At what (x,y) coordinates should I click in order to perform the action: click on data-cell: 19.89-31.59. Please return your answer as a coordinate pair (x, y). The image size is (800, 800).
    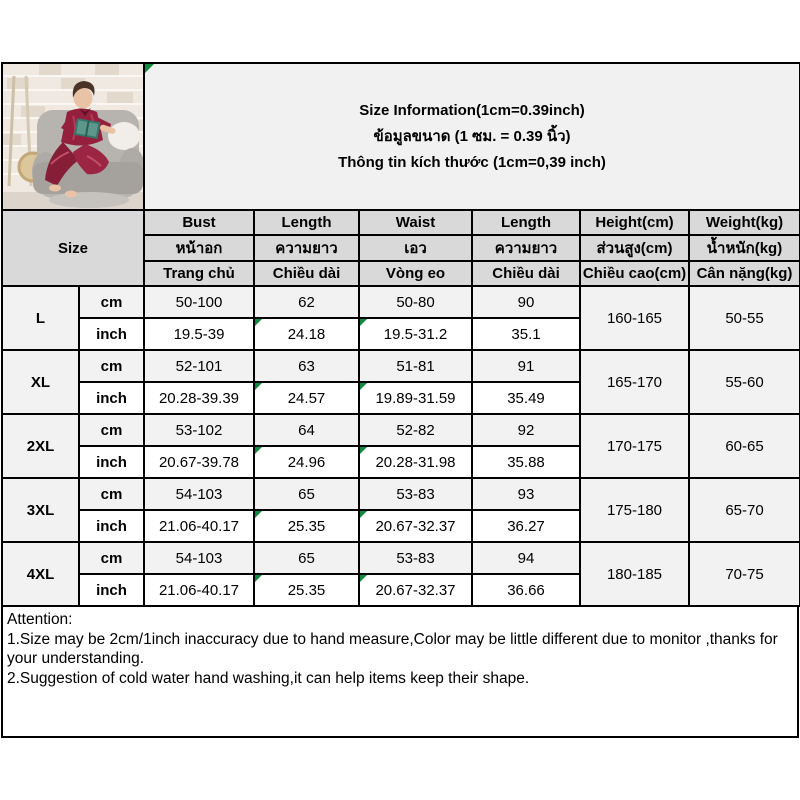
    Looking at the image, I should click on (415, 398).